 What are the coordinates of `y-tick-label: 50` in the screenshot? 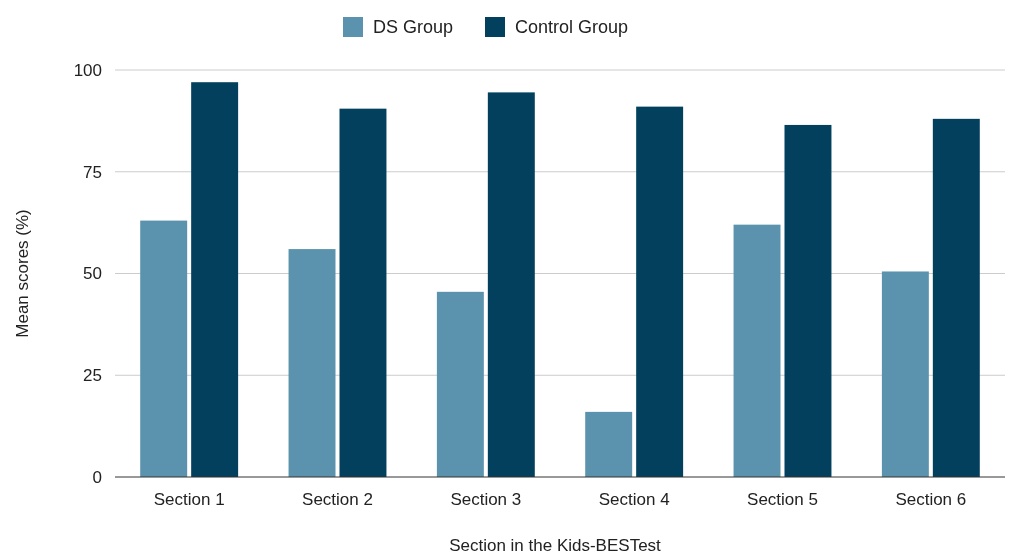 It's located at (92, 274).